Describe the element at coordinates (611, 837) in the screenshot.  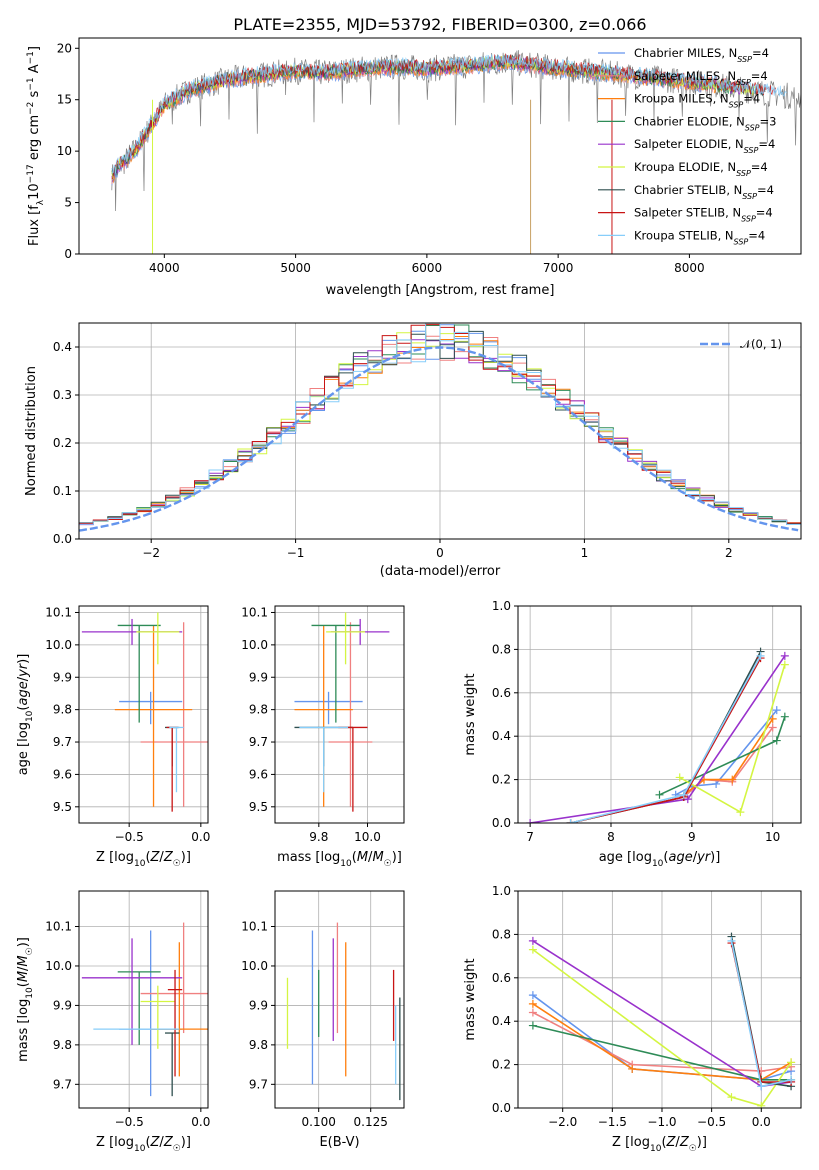
I see `x-tick-label: 8` at that location.